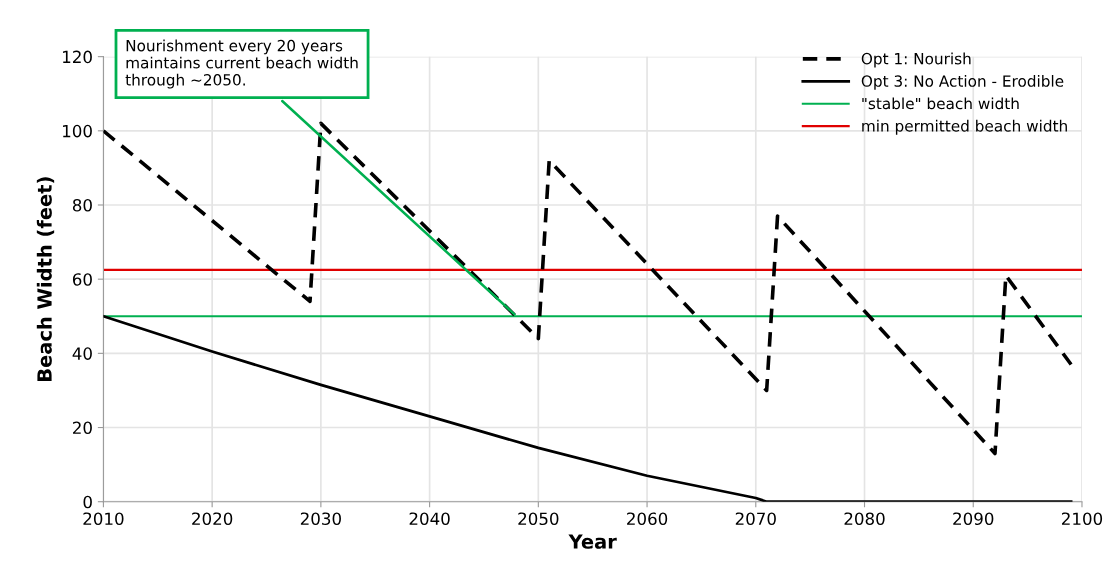 This screenshot has width=1112, height=578. I want to click on x-tick-label: 2030, so click(320, 519).